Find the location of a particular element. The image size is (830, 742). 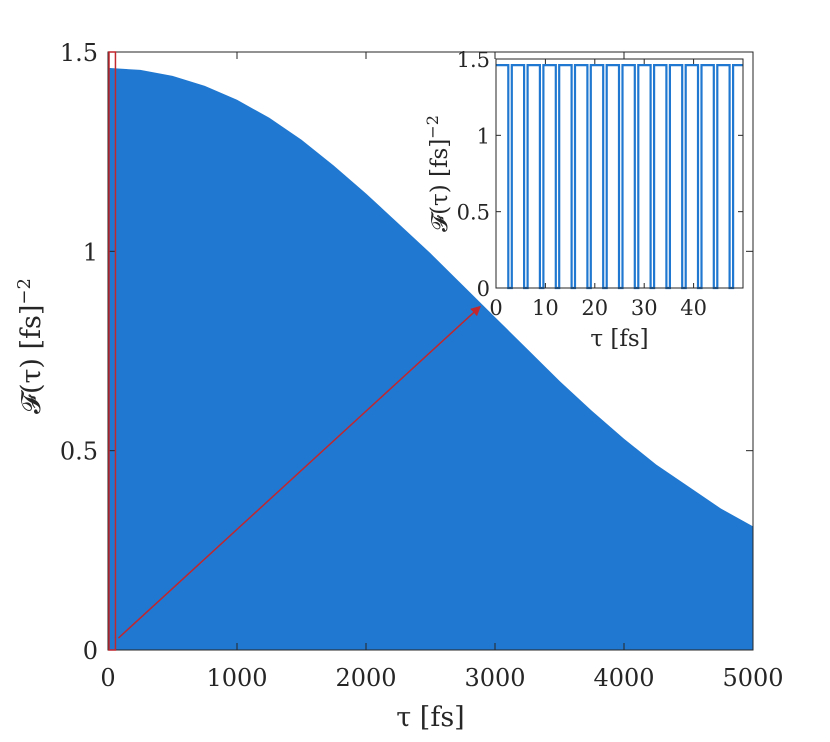

inset-x-axis: 0 10 20 30 40 is located at coordinates (598, 189).